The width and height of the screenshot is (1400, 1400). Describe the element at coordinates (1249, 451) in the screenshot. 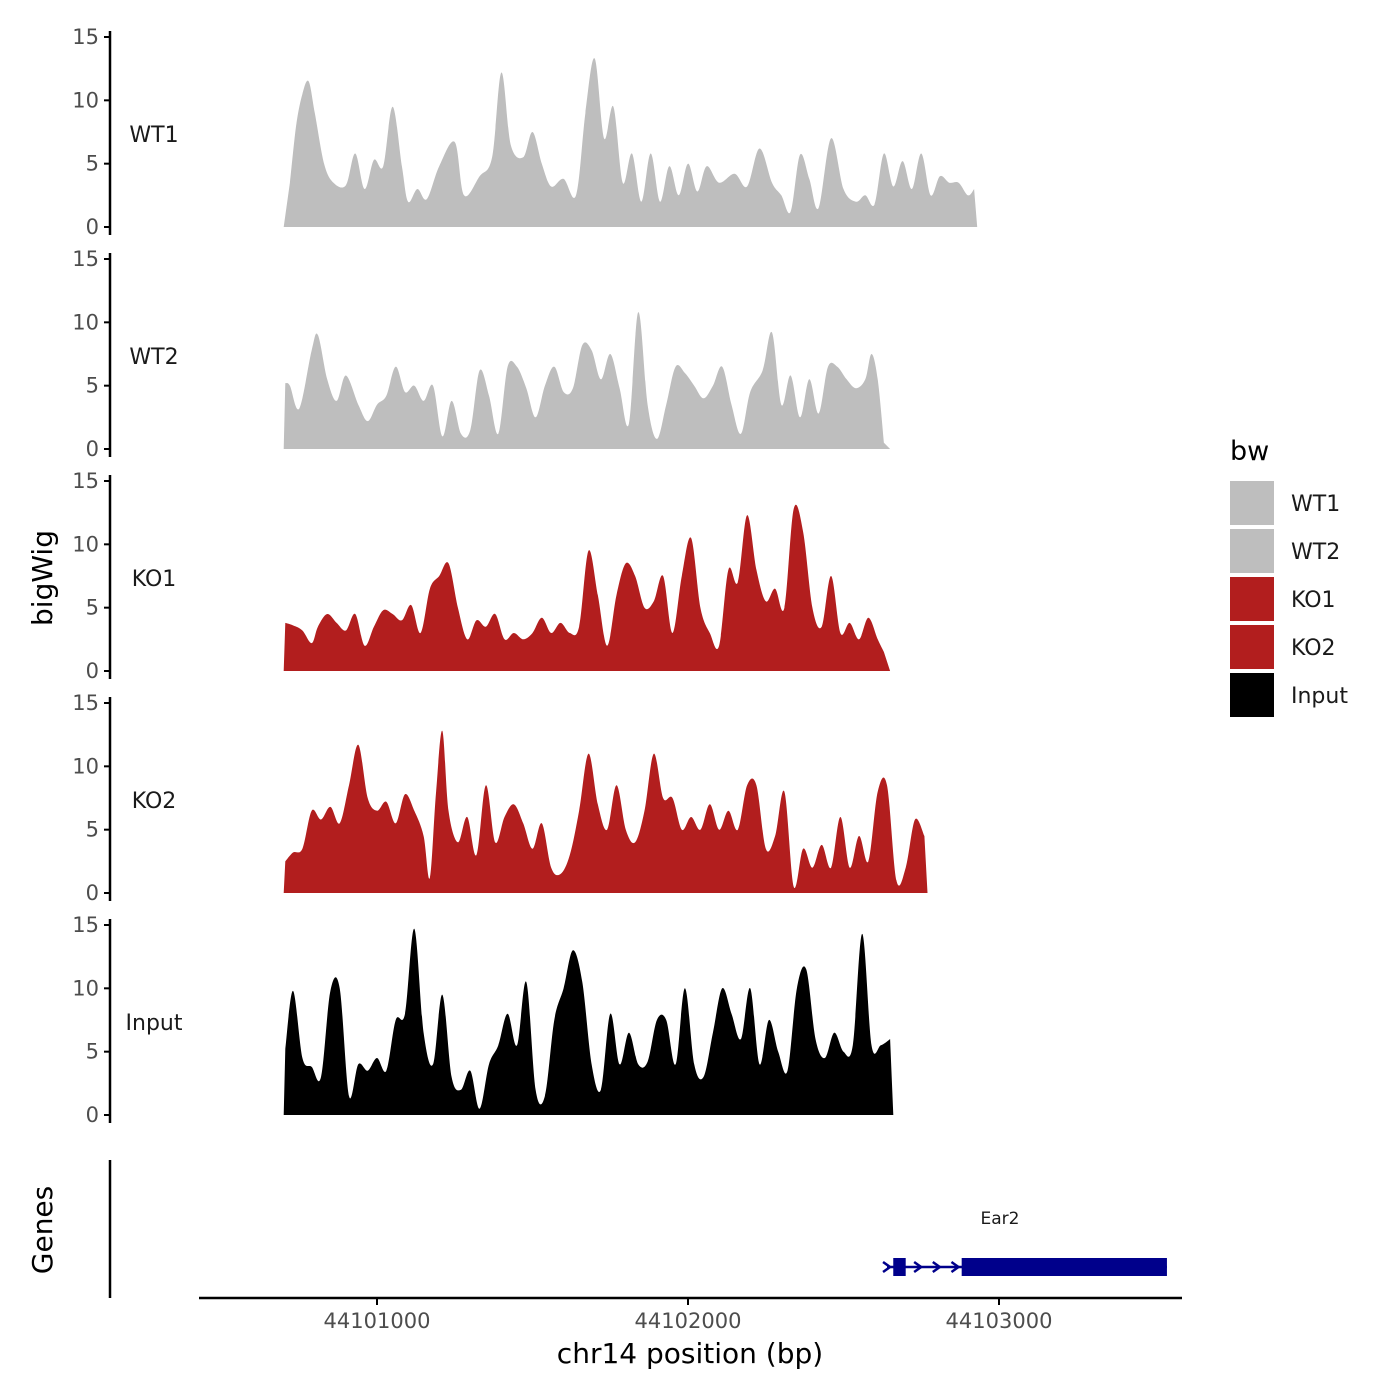

I see `legend-title: bw` at that location.